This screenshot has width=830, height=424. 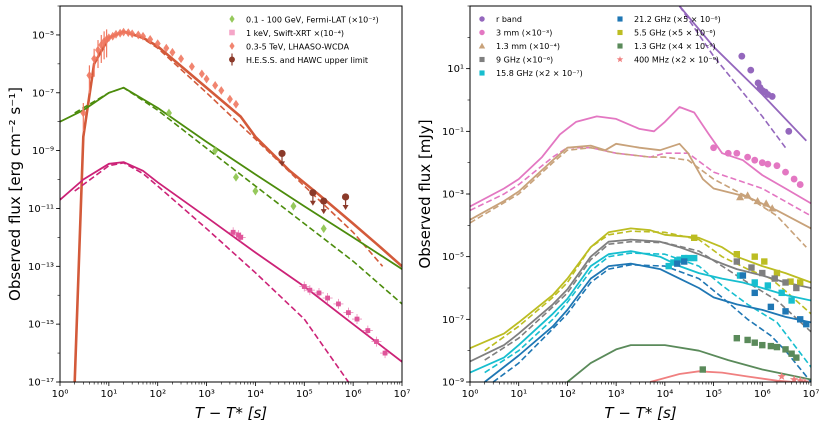 What do you see at coordinates (713, 394) in the screenshot?
I see `x-tick-label: 10⁵` at bounding box center [713, 394].